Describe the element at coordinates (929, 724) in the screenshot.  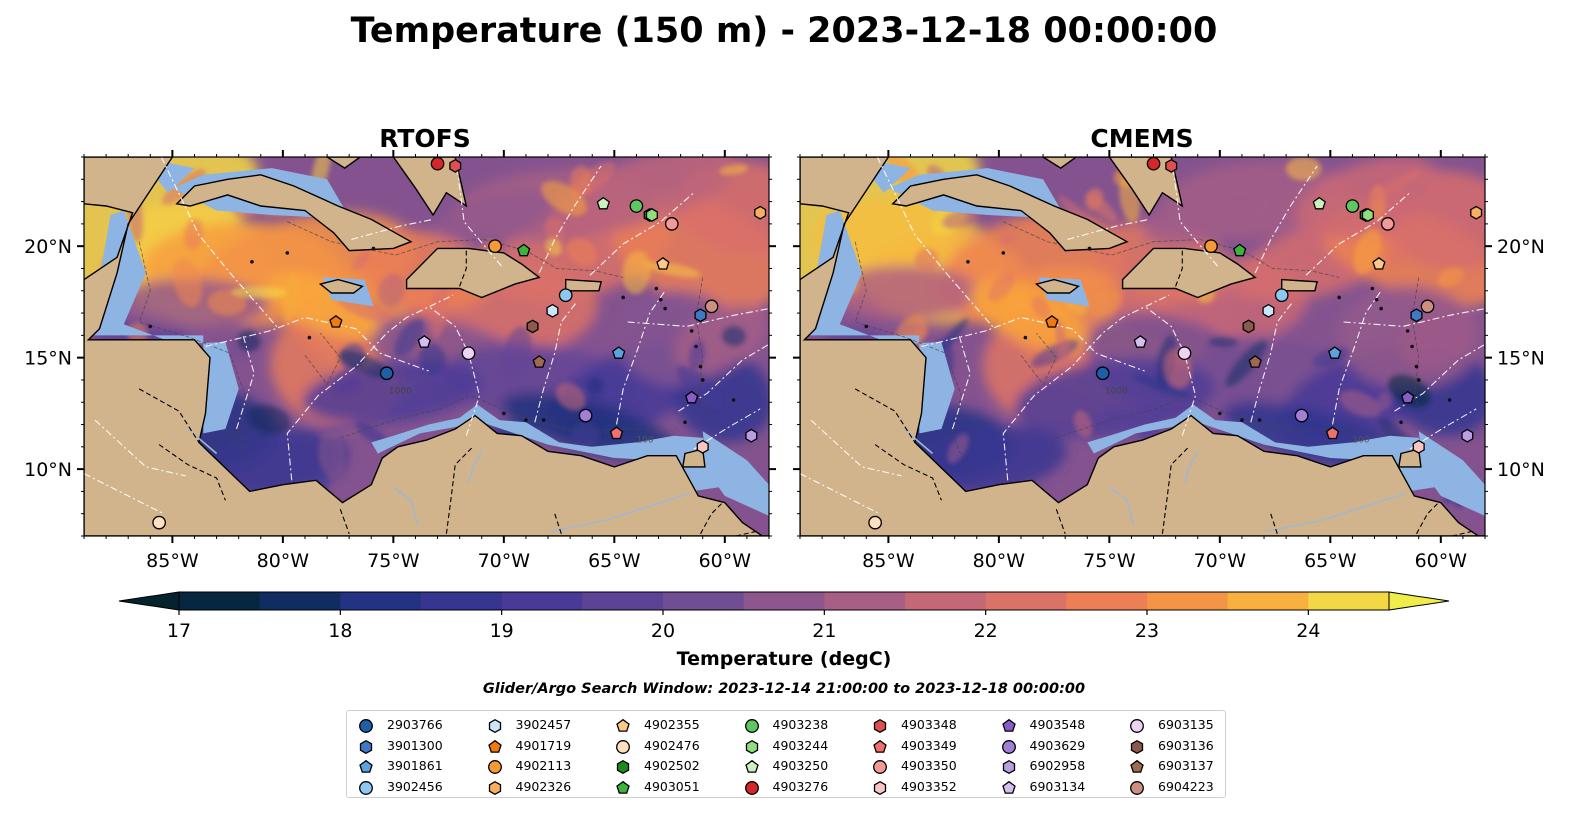
I see `legend-label: 4903348` at that location.